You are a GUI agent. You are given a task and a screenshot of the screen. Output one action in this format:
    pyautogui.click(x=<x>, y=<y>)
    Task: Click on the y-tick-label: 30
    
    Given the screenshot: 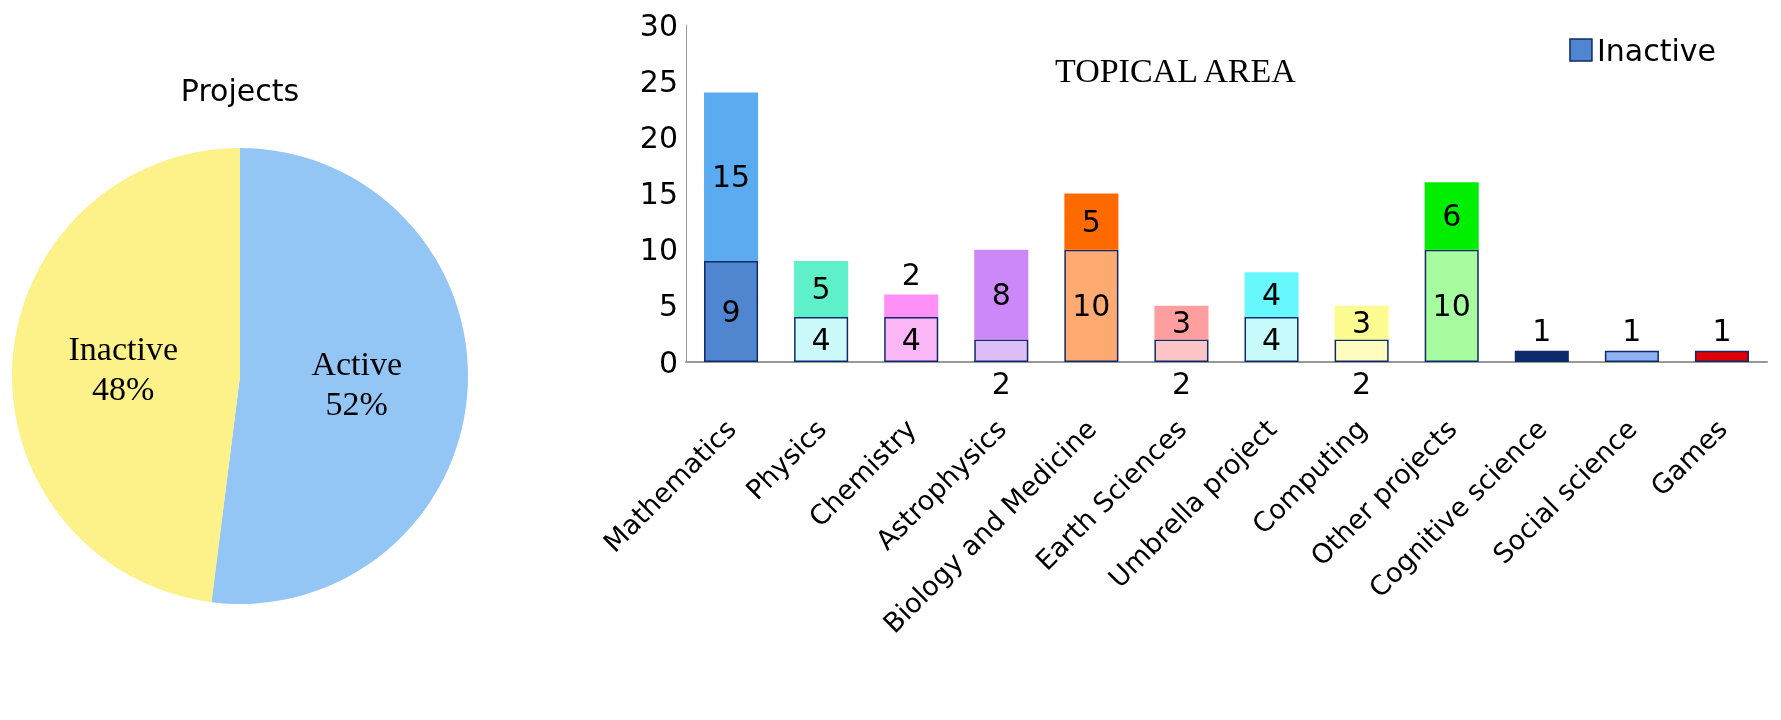 What is the action you would take?
    pyautogui.click(x=658, y=25)
    